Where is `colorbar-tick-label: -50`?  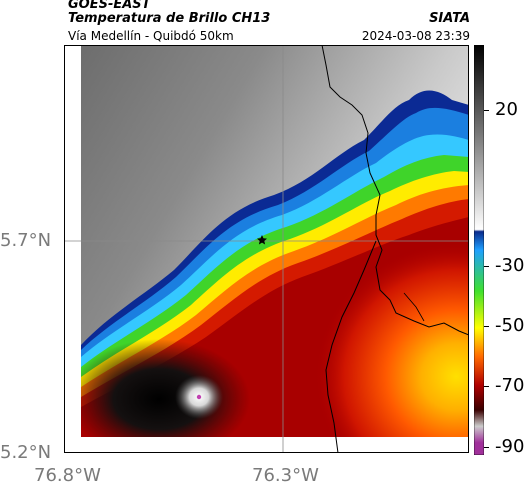 colorbar-tick-label: -50 is located at coordinates (510, 325).